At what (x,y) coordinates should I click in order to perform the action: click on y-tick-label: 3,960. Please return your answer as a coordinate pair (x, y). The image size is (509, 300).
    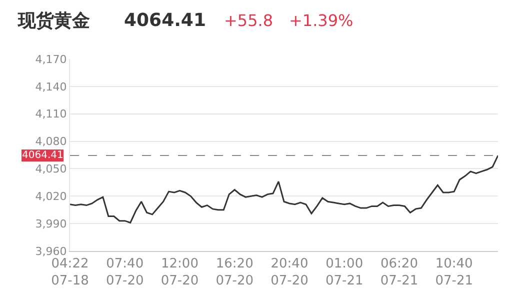
    Looking at the image, I should click on (51, 251).